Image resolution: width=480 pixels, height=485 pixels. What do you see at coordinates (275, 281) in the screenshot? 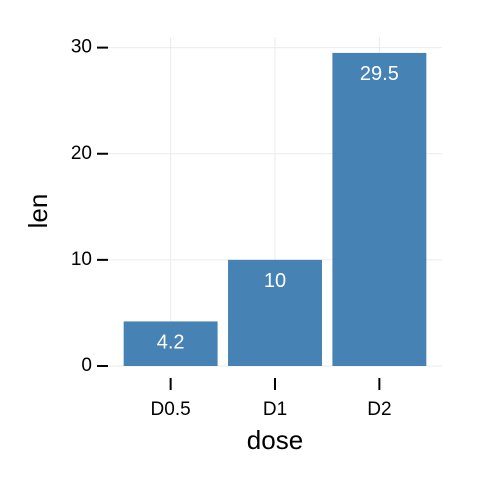
I see `value-label: 10` at bounding box center [275, 281].